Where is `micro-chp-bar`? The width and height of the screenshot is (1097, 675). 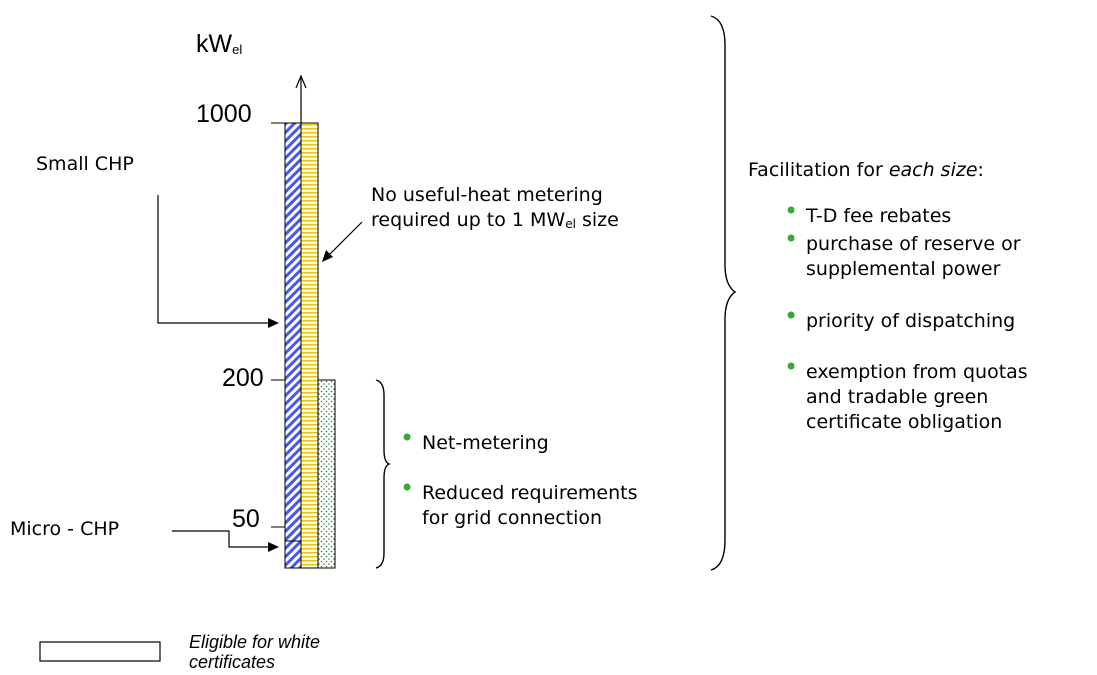
micro-chp-bar is located at coordinates (293, 554).